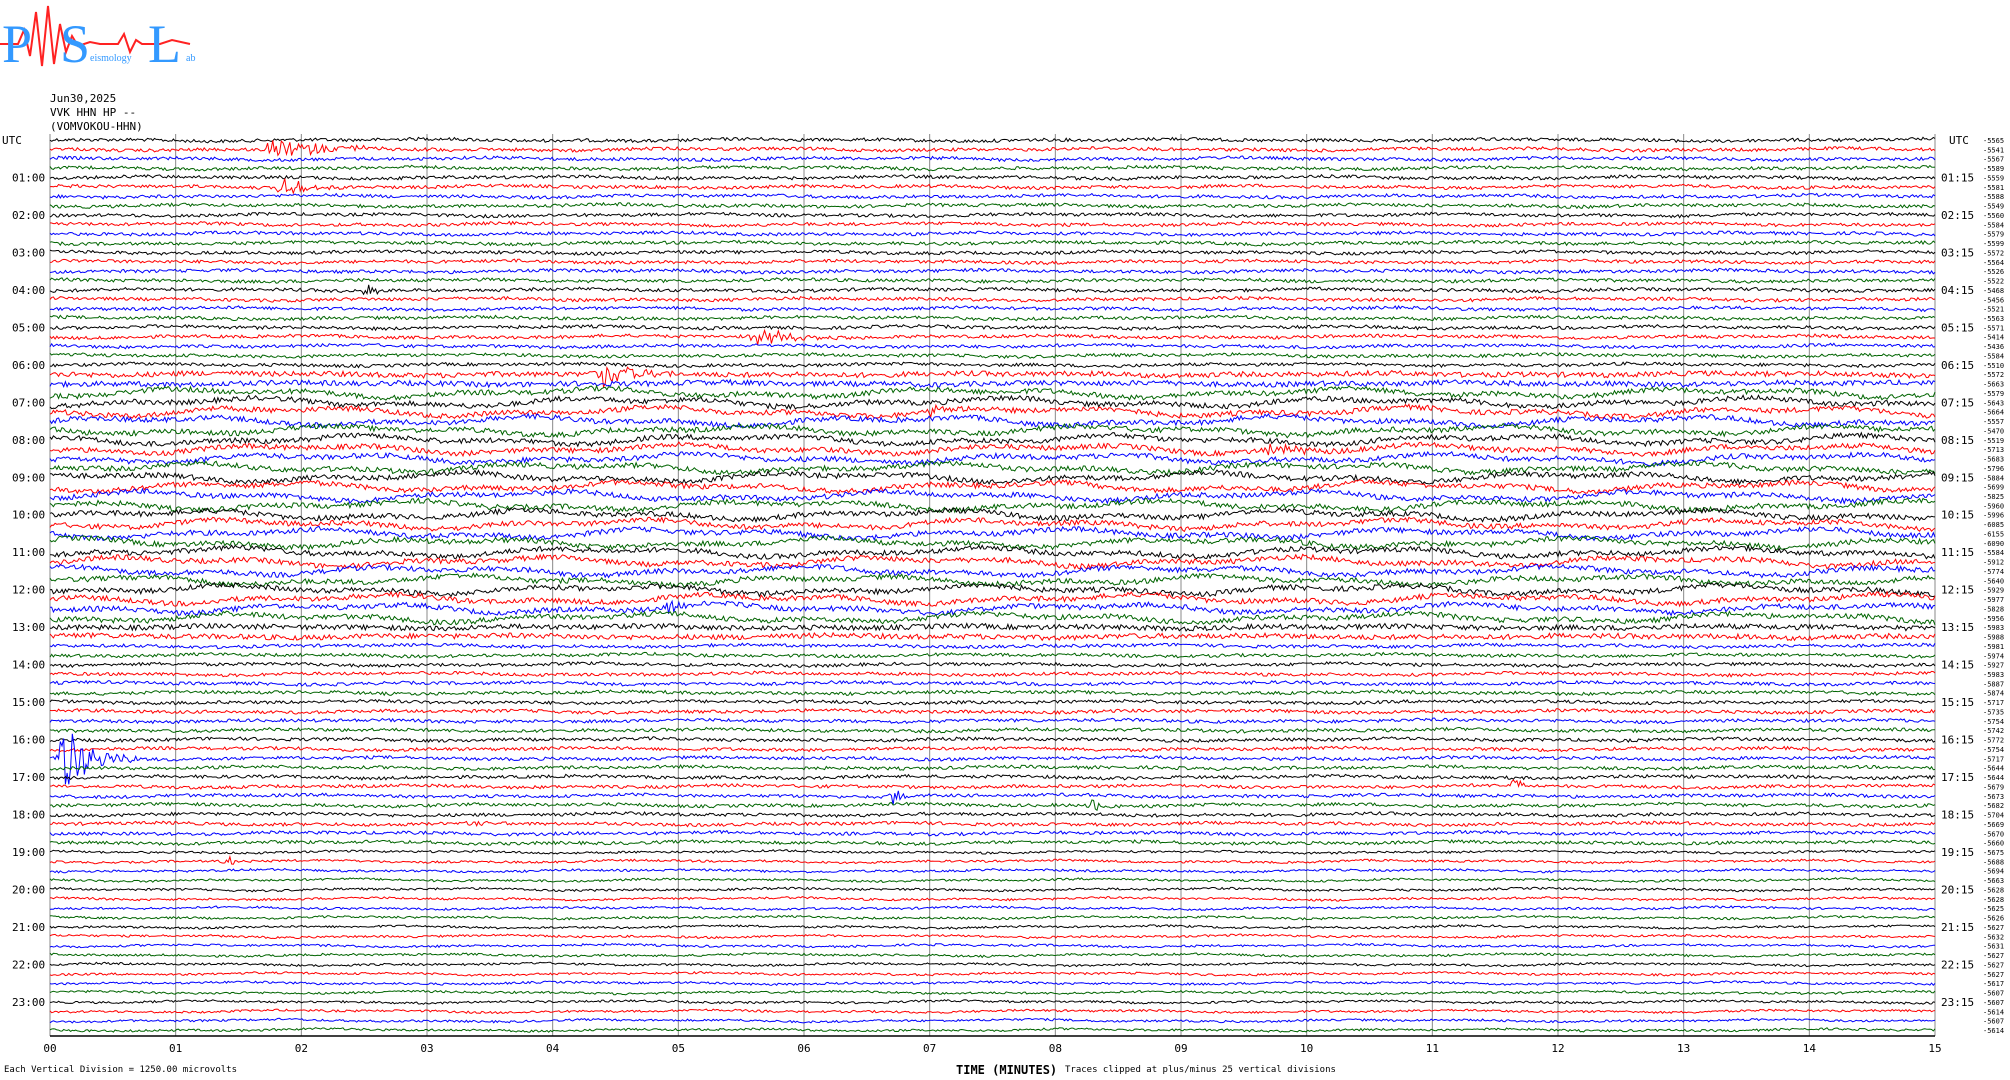  I want to click on trace-value-label: -5589, so click(1993, 169).